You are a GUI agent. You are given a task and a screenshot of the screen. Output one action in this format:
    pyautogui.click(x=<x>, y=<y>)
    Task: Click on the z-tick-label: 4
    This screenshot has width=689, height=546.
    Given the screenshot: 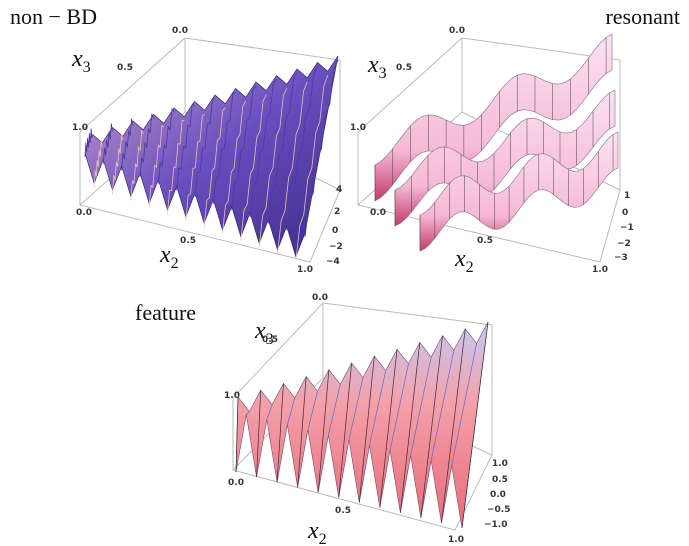 What is the action you would take?
    pyautogui.click(x=339, y=190)
    